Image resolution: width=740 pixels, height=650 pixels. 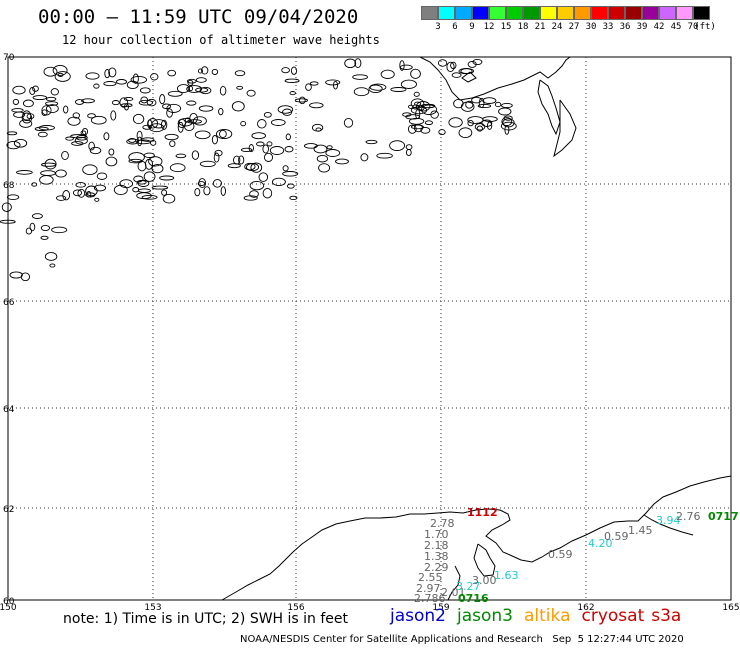 I want to click on lon-label: 159, so click(x=440, y=608).